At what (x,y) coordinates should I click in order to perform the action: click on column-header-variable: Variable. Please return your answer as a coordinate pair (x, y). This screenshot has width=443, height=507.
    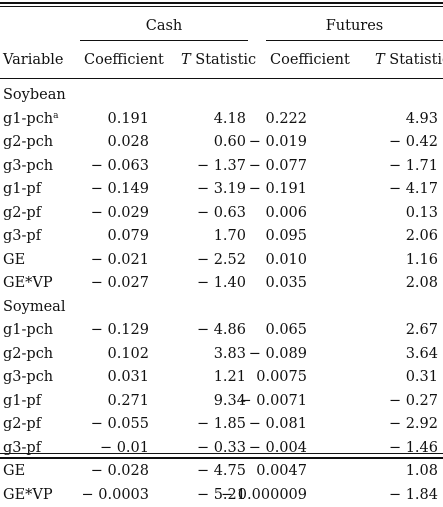
    Looking at the image, I should click on (33, 60).